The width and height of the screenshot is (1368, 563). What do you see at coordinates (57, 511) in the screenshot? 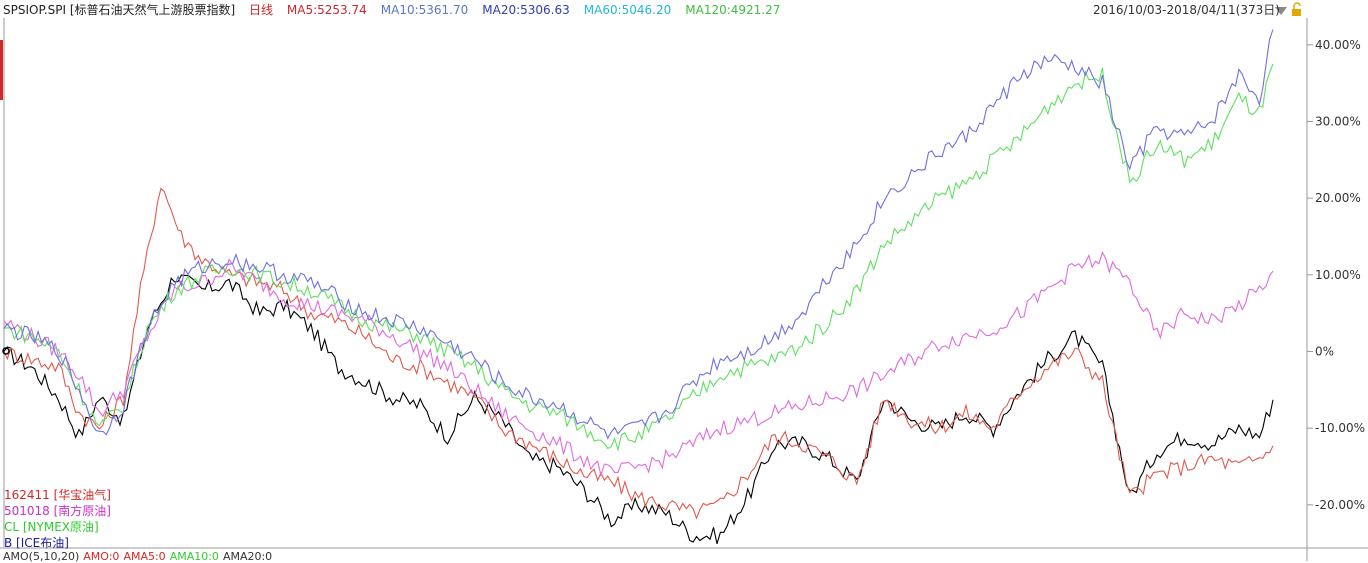
I see `legend-item-1: 501018 [南方原油]` at bounding box center [57, 511].